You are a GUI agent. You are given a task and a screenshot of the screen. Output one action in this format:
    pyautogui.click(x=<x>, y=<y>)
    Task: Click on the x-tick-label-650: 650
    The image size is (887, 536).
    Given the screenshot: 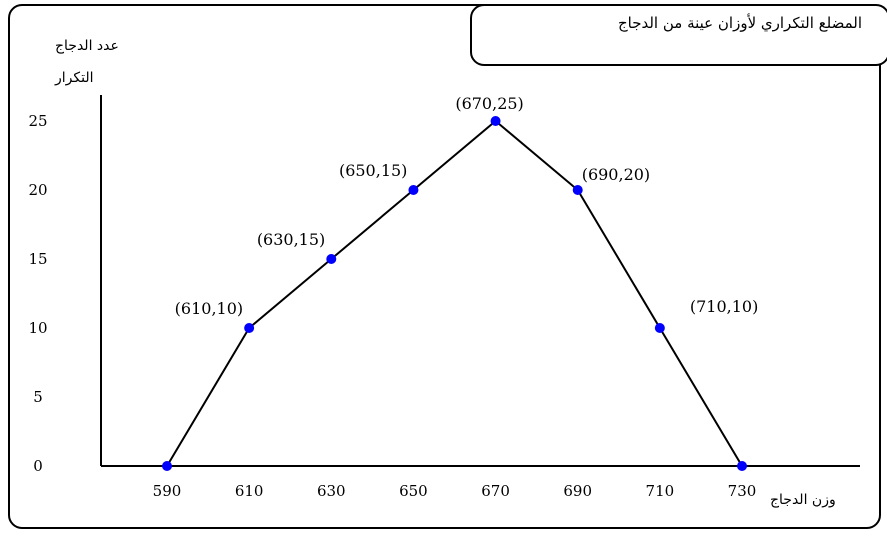 What is the action you would take?
    pyautogui.click(x=413, y=491)
    